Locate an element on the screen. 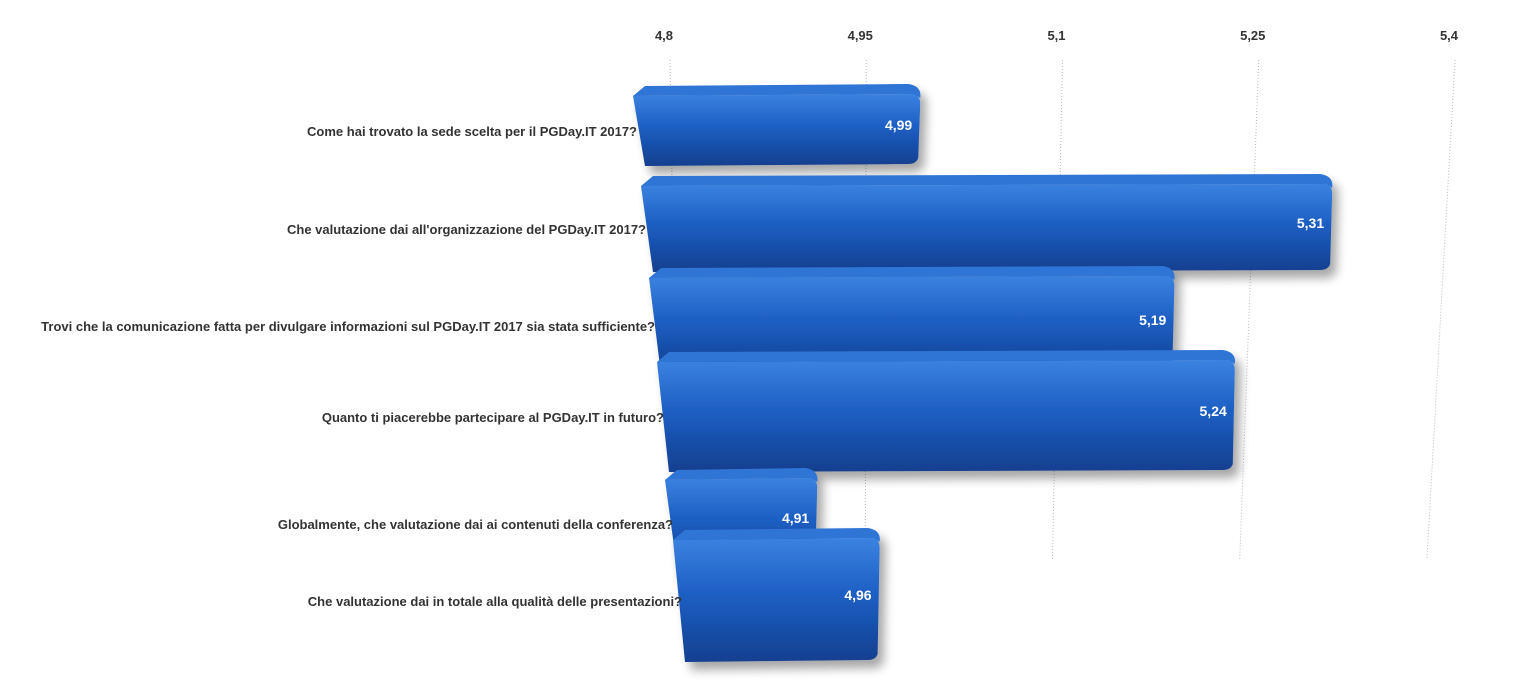 Image resolution: width=1517 pixels, height=686 pixels. data-label: 4,99 is located at coordinates (898, 125).